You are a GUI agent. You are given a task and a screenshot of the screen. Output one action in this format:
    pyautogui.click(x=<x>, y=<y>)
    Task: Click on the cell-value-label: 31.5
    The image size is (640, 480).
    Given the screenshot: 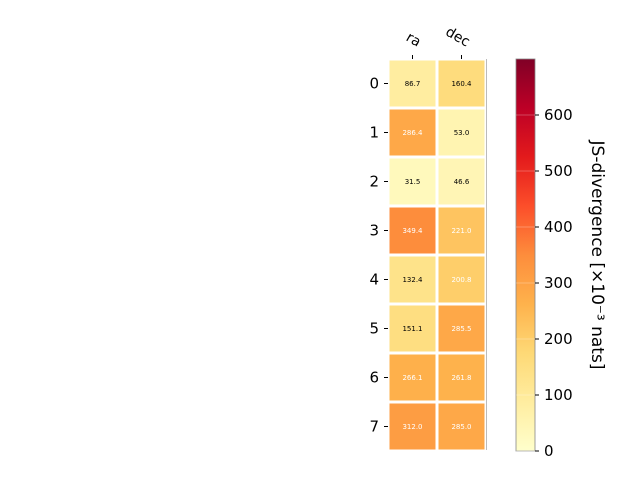 What is the action you would take?
    pyautogui.click(x=413, y=182)
    